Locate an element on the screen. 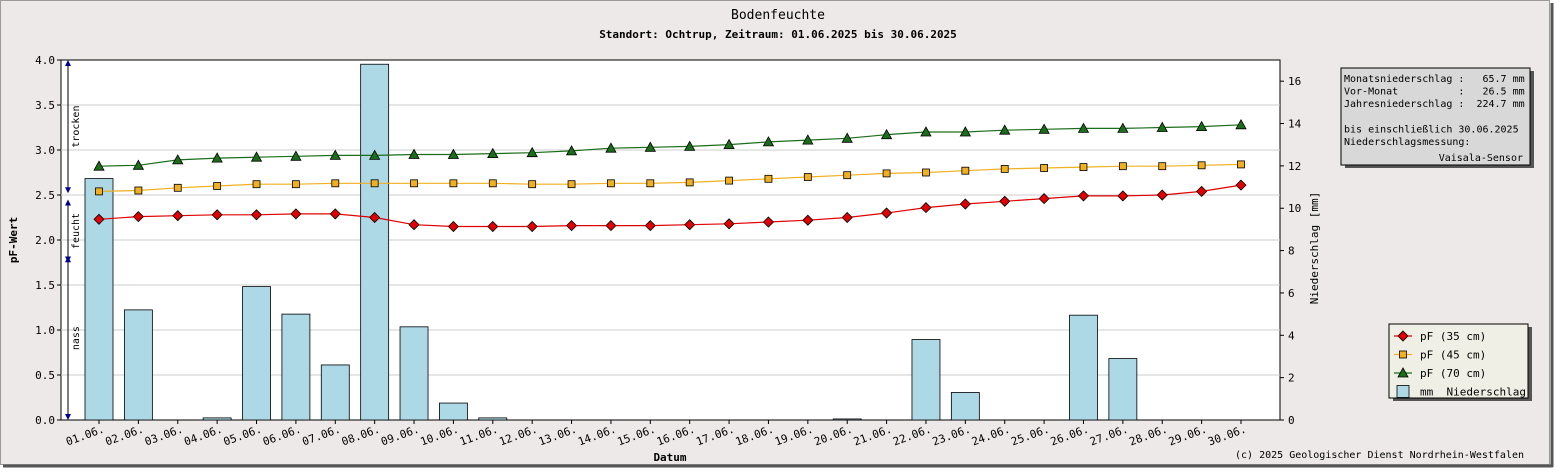 The width and height of the screenshot is (1555, 474). legend-label: pF (45 cm) is located at coordinates (1453, 355).